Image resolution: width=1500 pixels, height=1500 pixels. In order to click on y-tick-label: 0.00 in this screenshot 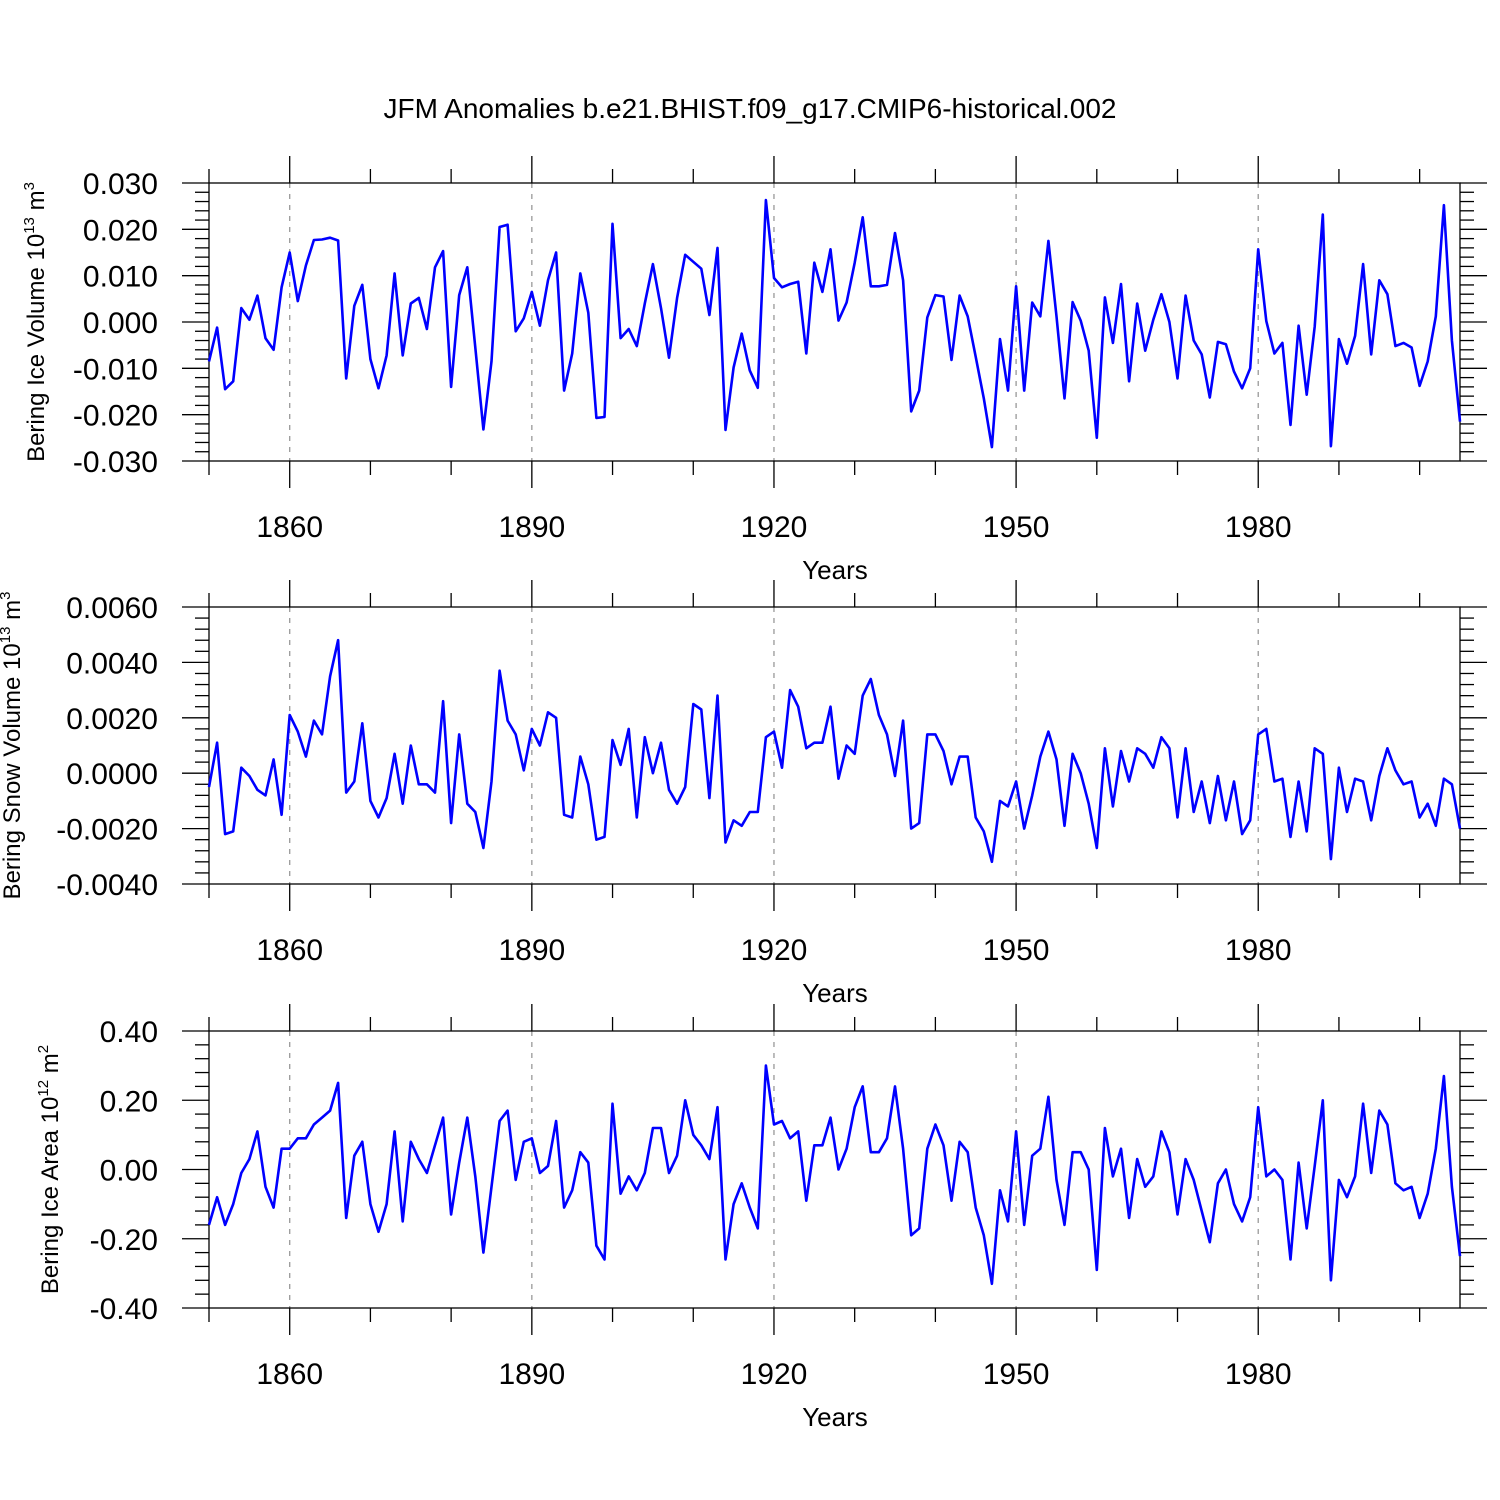, I will do `click(129, 1171)`.